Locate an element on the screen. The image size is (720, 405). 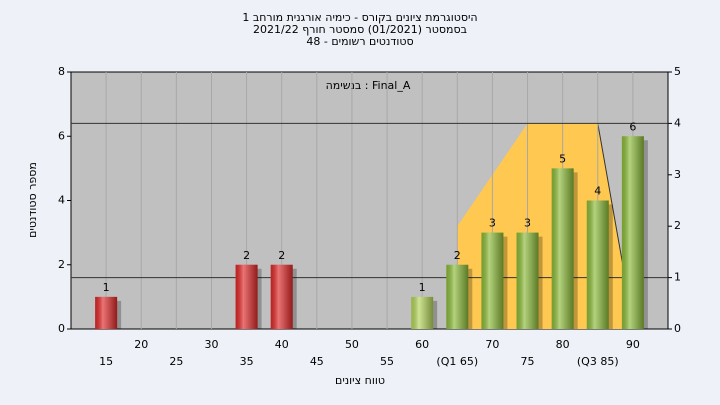
x-tick-label: 15 is located at coordinates (106, 361).